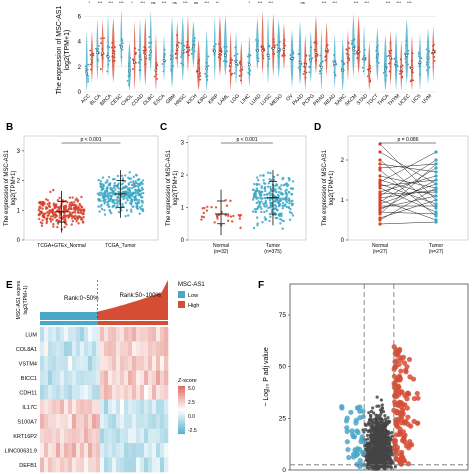  Describe the element at coordinates (404, 422) in the screenshot. I see `panel-f-up-point` at that location.